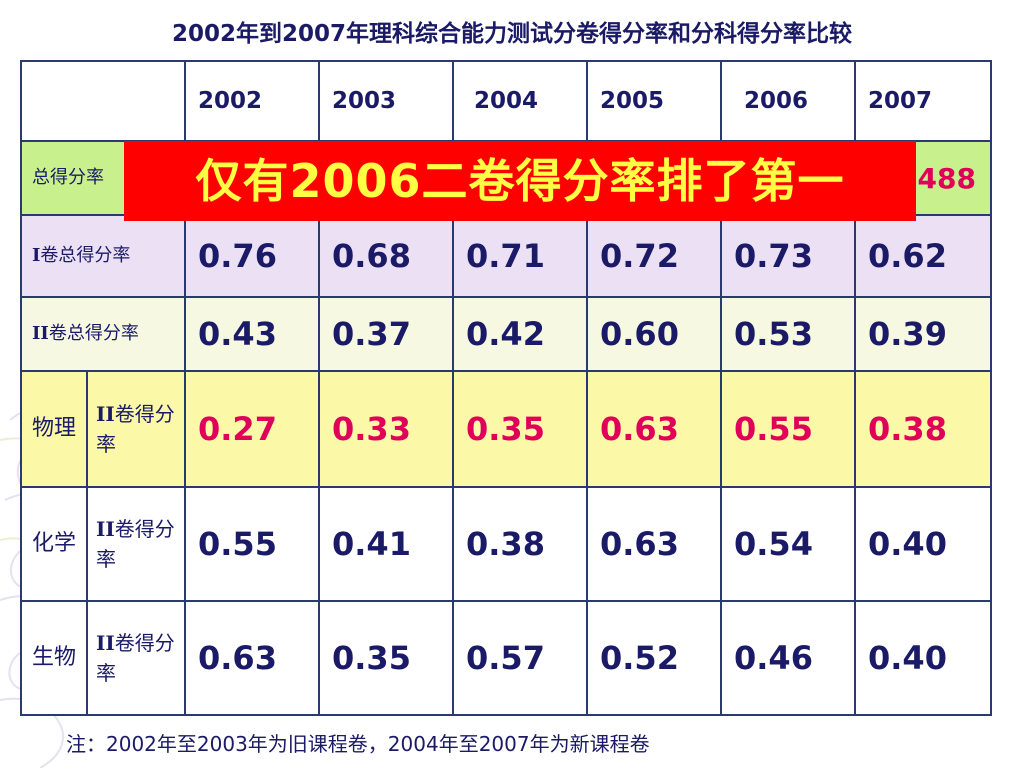 The height and width of the screenshot is (768, 1024). I want to click on value-cell: 0.41, so click(386, 544).